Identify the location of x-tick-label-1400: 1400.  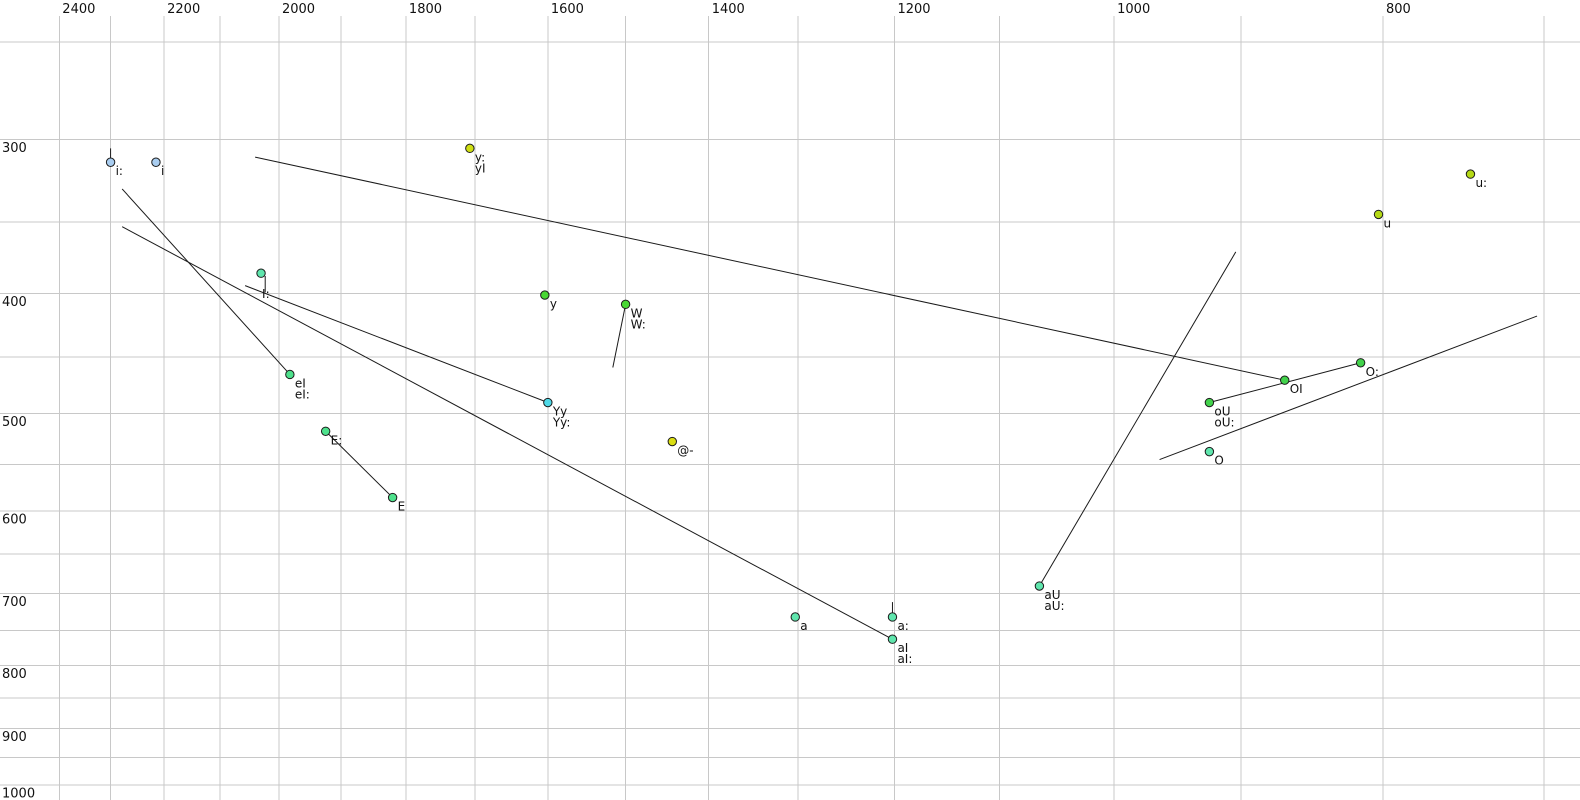
(728, 9).